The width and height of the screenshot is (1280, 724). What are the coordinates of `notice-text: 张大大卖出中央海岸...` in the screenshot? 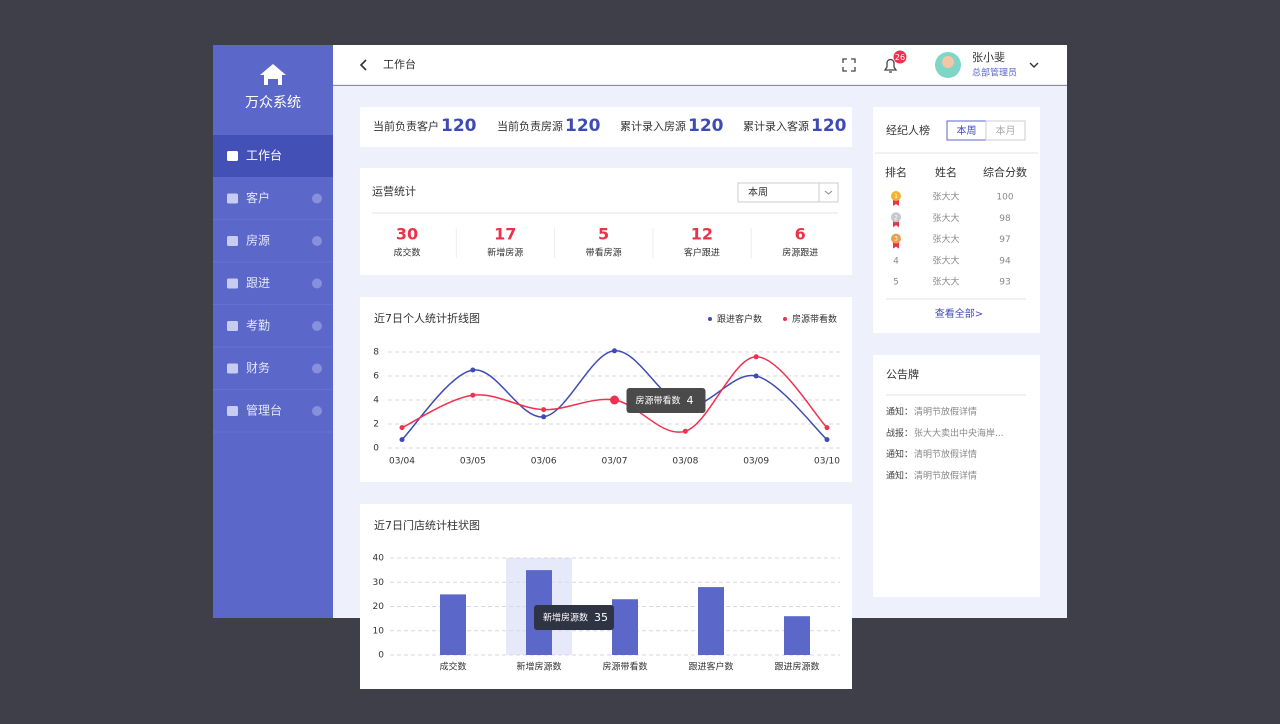 It's located at (959, 433).